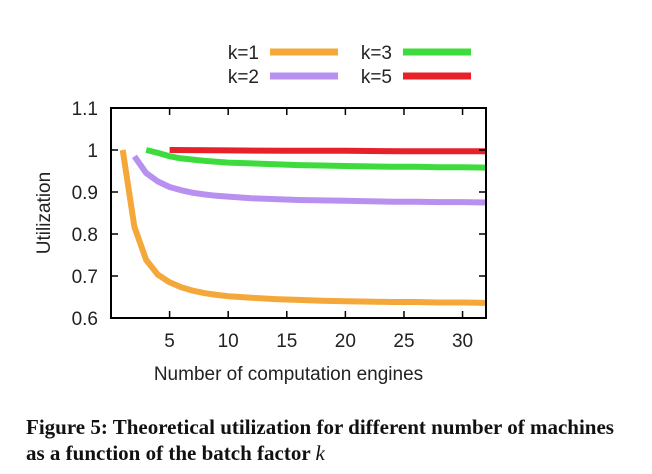  Describe the element at coordinates (44, 213) in the screenshot. I see `y-axis-label: Utilization` at that location.